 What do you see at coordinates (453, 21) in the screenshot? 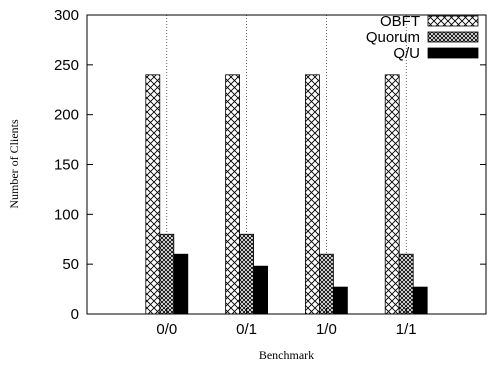
I see `legend-swatch-obft` at bounding box center [453, 21].